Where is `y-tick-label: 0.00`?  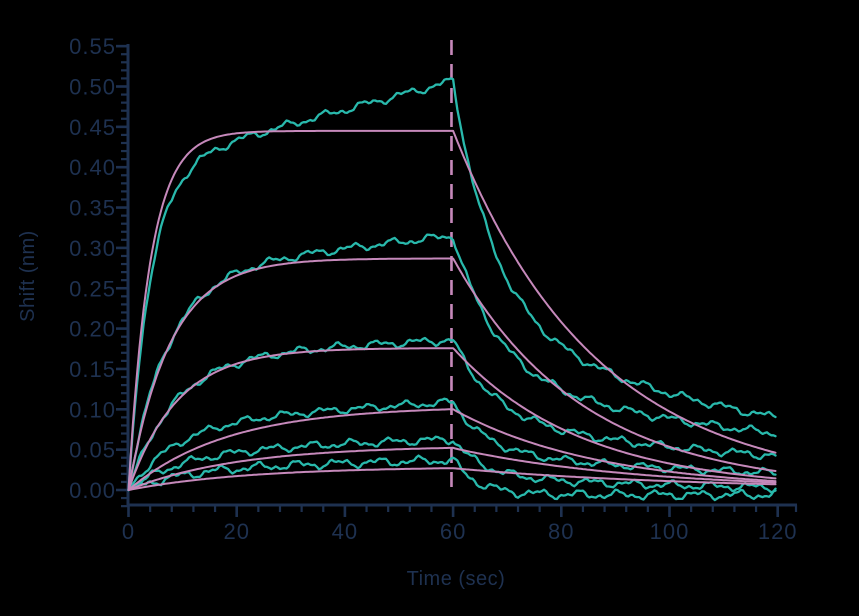 y-tick-label: 0.00 is located at coordinates (92, 490).